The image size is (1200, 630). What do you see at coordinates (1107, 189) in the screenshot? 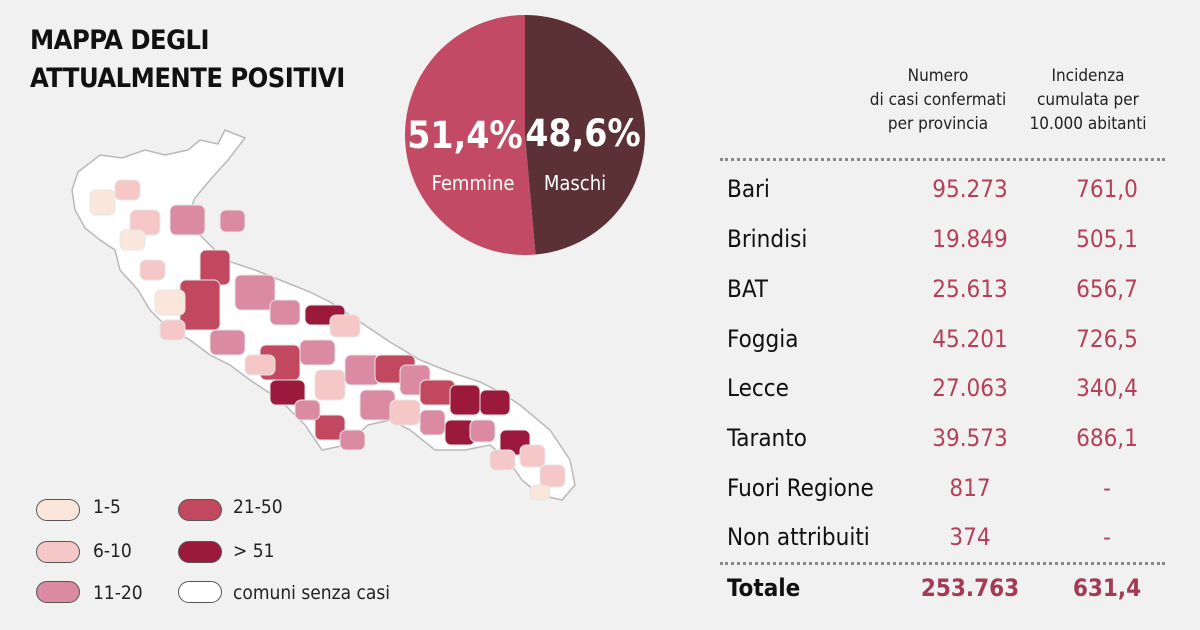
I see `row-incidence: 761,0` at bounding box center [1107, 189].